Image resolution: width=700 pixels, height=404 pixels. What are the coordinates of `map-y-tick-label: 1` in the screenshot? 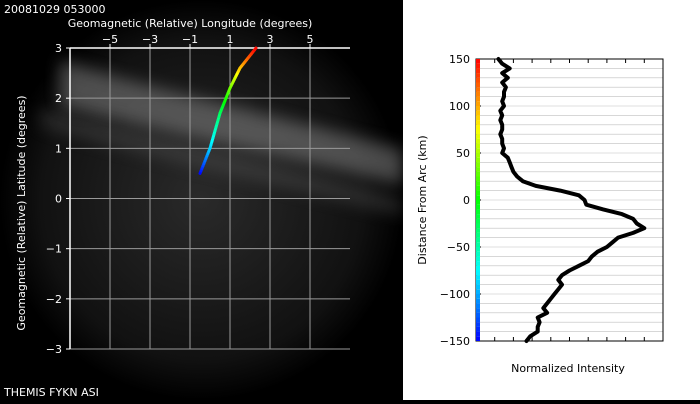 It's located at (58, 148).